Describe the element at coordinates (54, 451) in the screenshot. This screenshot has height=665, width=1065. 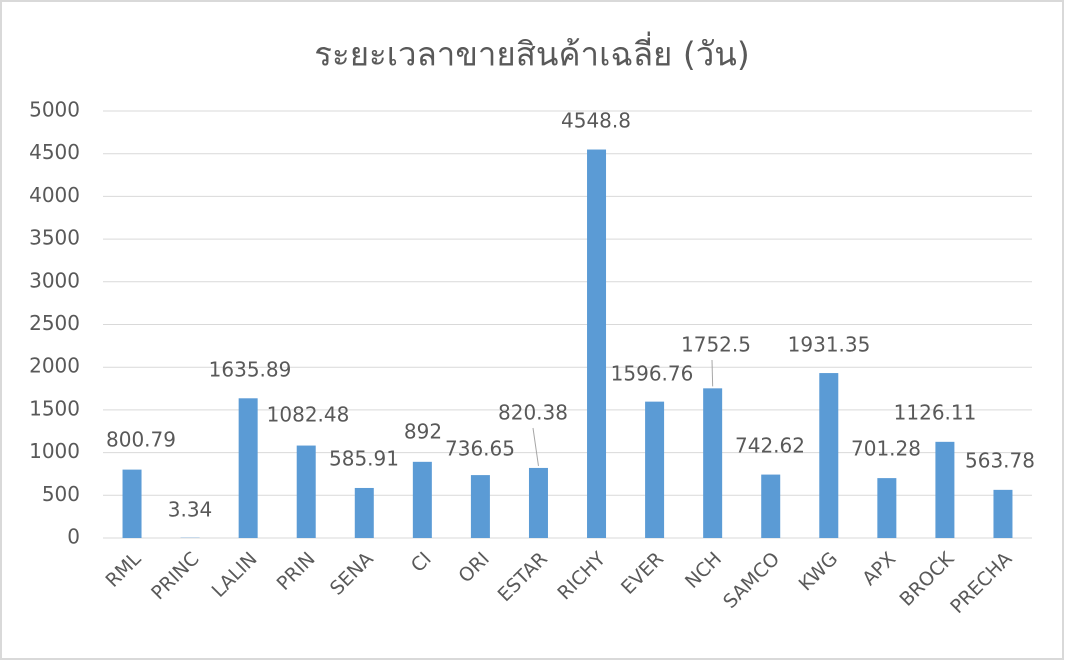
I see `y-tick-label: 1000` at that location.